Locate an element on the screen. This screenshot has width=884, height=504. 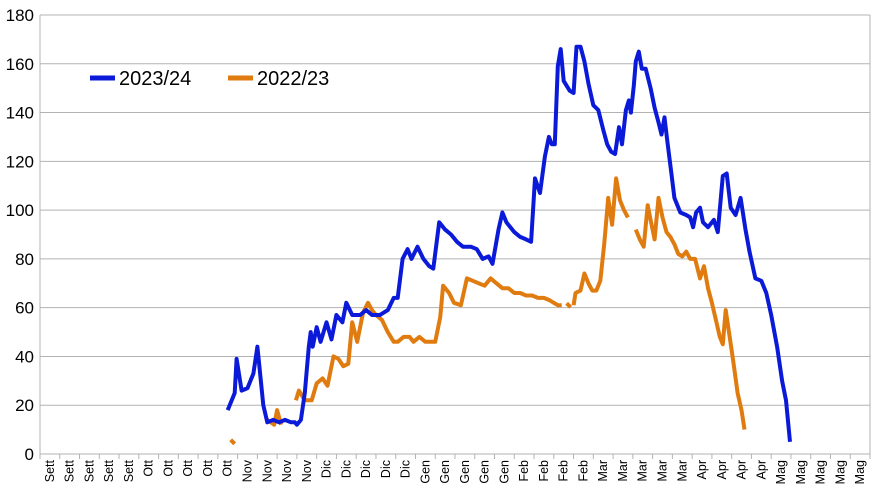
y-tick-label: 140 is located at coordinates (20, 113).